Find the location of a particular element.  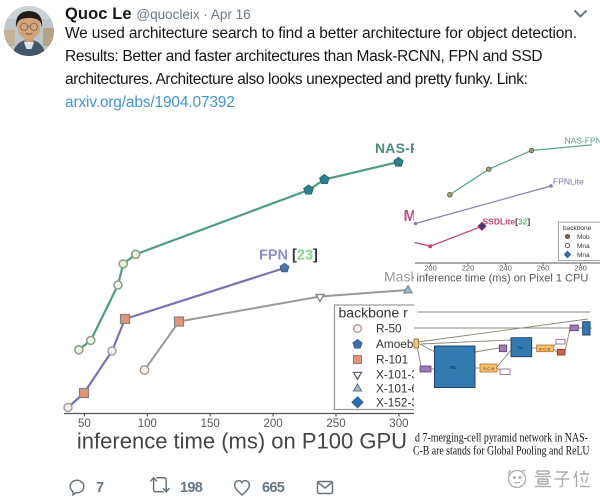

svg-text: 150 is located at coordinates (210, 424).